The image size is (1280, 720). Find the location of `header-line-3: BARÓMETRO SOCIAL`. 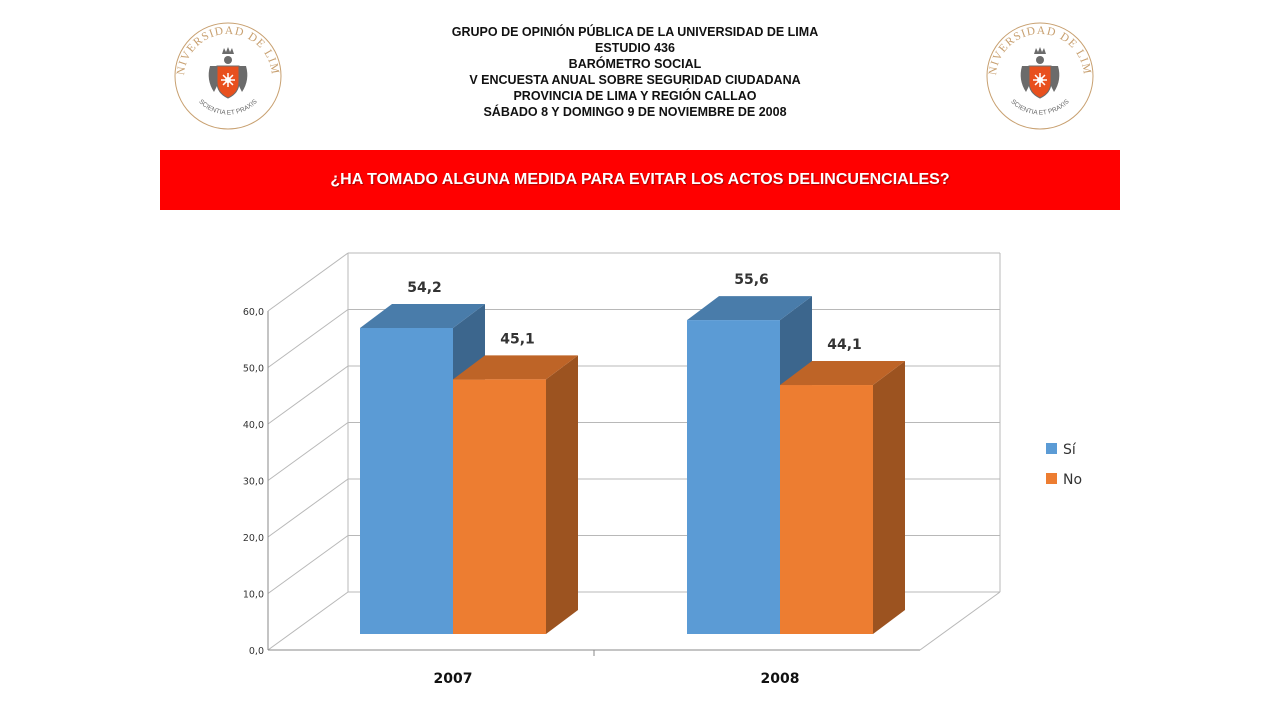

header-line-3: BARÓMETRO SOCIAL is located at coordinates (635, 64).